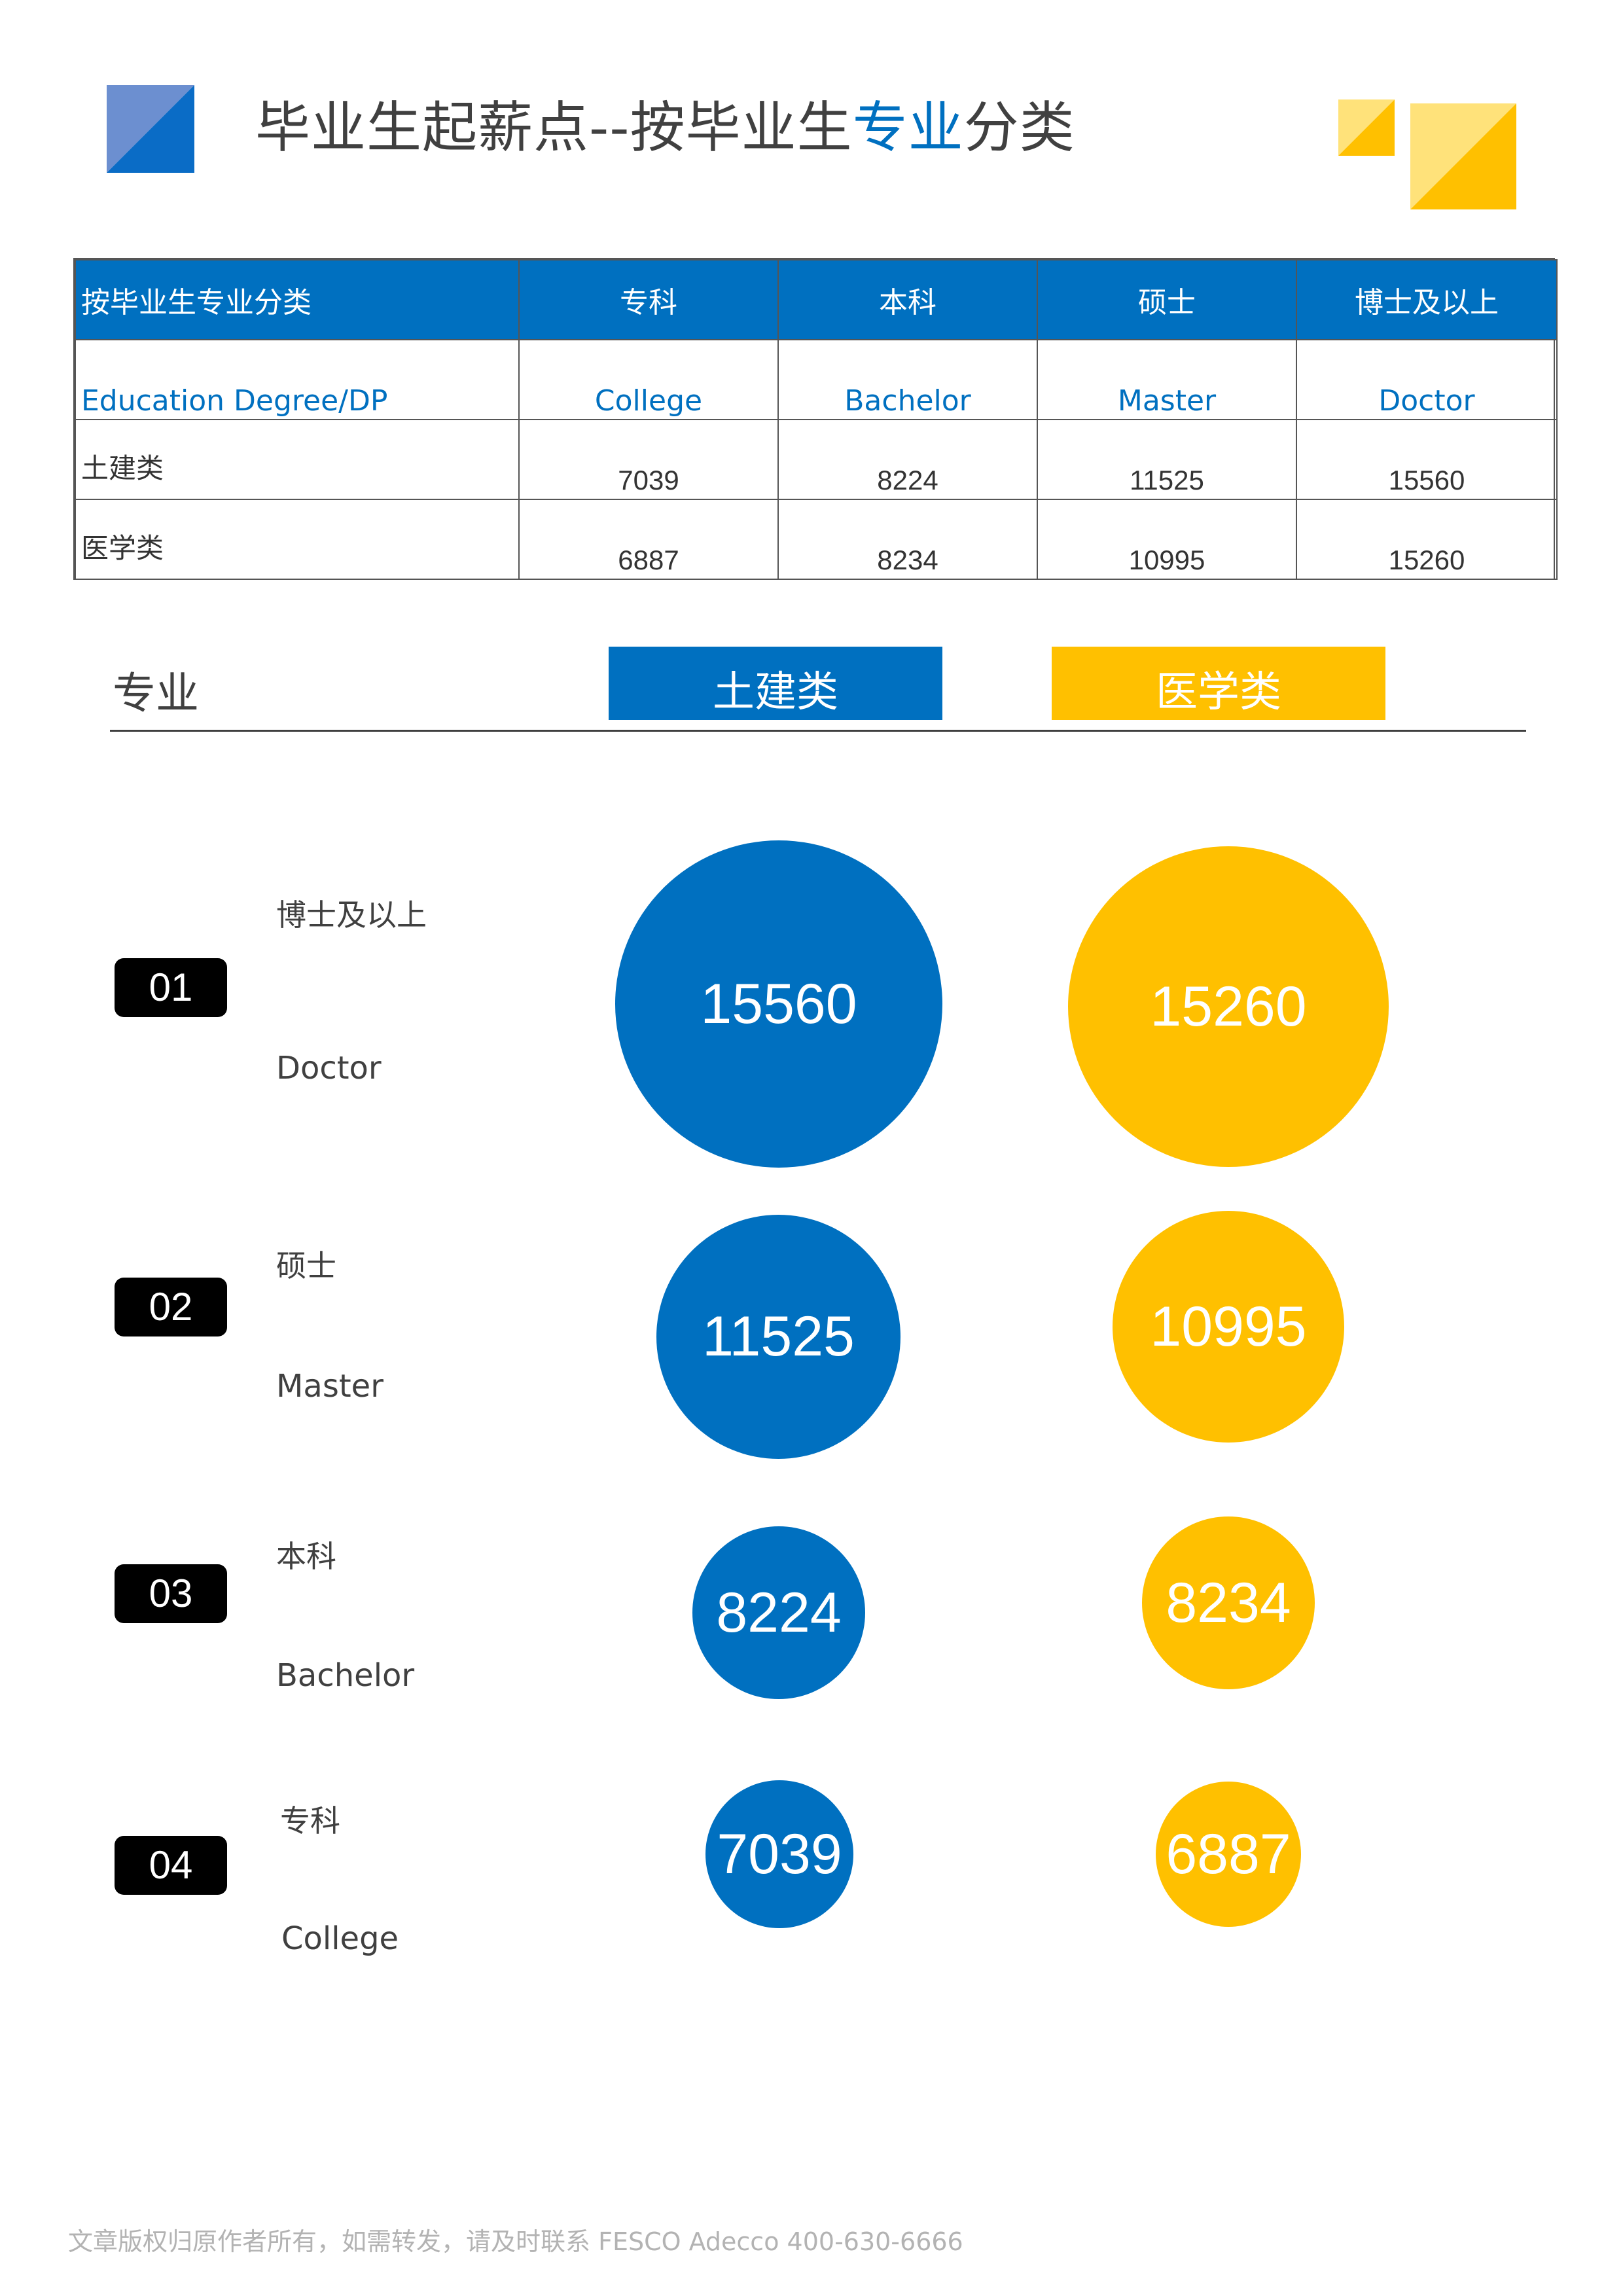 The height and width of the screenshot is (2296, 1623). I want to click on bubble-medicine-master: 10995, so click(1228, 1327).